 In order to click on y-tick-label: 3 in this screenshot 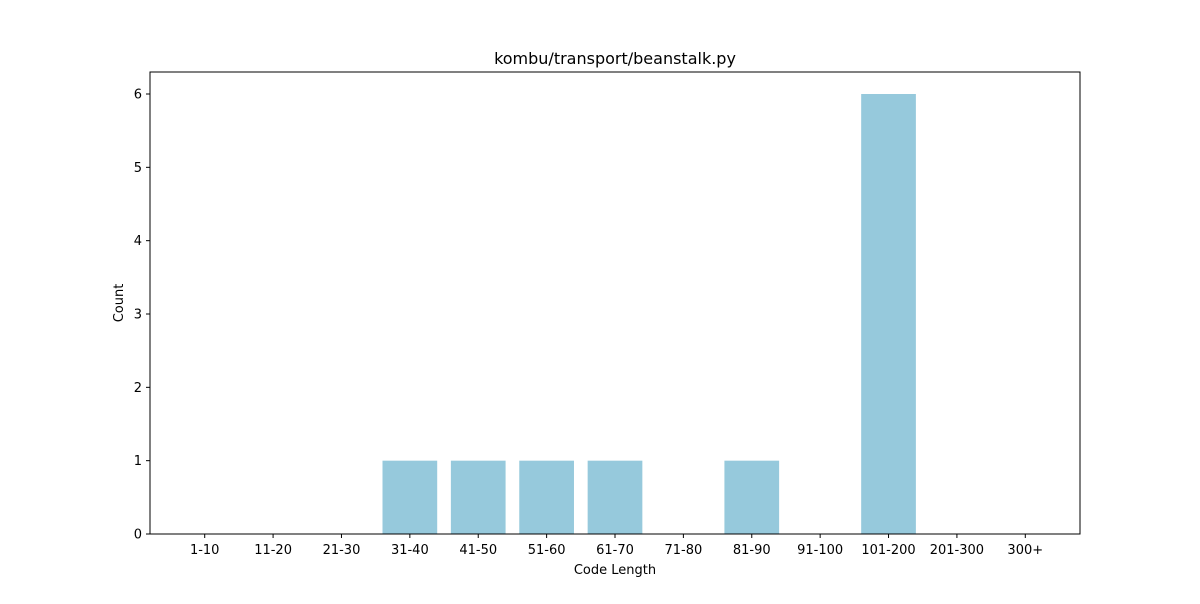, I will do `click(138, 315)`.